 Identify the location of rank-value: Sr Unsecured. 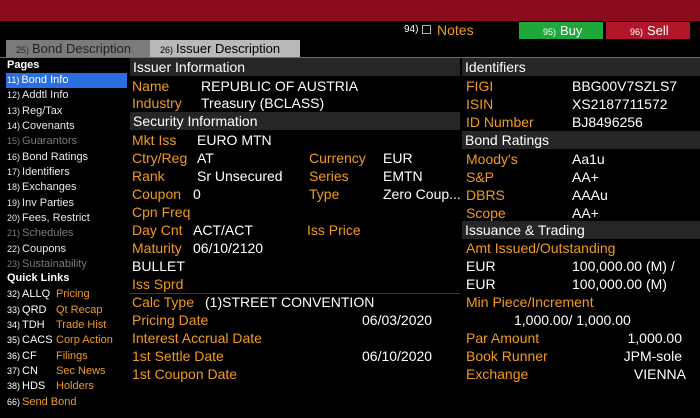
(240, 176).